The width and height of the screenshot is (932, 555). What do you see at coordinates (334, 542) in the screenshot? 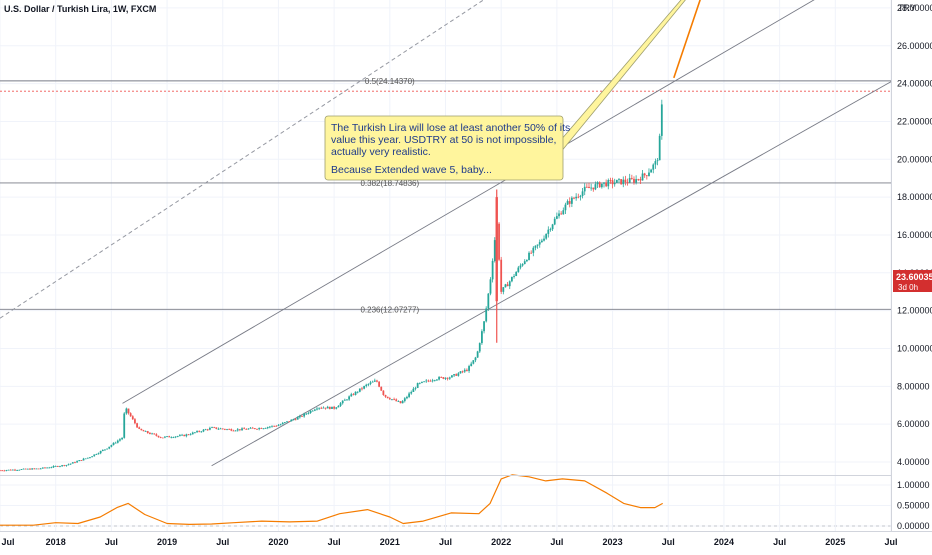
I see `x-tick-label: Jul` at bounding box center [334, 542].